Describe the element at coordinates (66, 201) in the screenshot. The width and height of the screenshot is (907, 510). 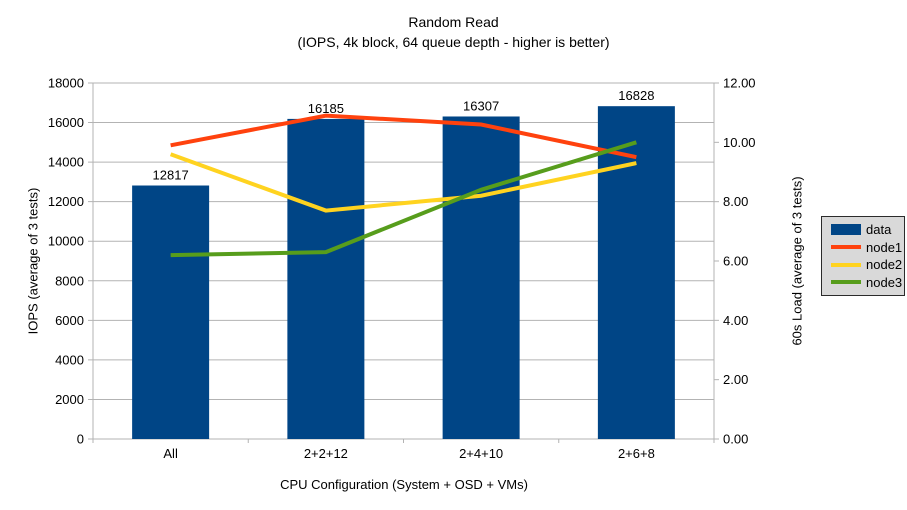
I see `y-left-tick-label: 12000` at that location.